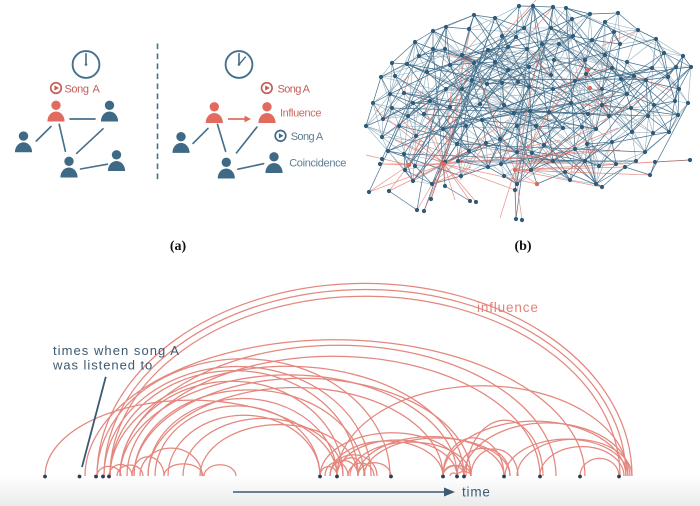 Image resolution: width=700 pixels, height=506 pixels. I want to click on svg-text: was listened to, so click(102, 365).